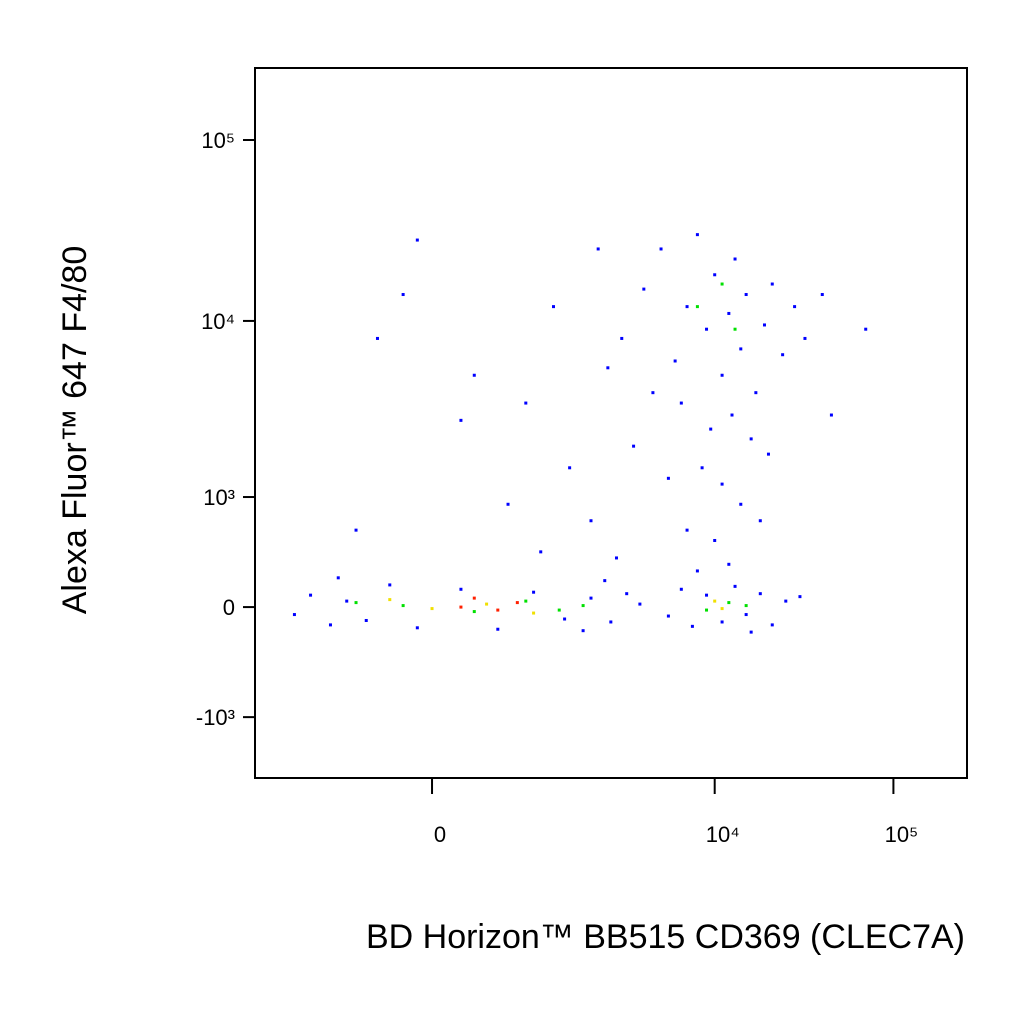 The image size is (1024, 1024). Describe the element at coordinates (229, 607) in the screenshot. I see `y-tick-label: 0` at that location.